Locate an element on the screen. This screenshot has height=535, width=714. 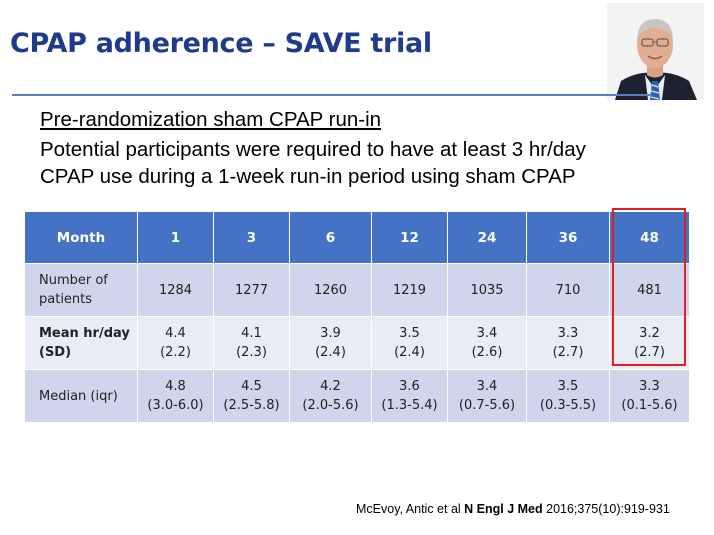
table-cell: 481 is located at coordinates (649, 290).